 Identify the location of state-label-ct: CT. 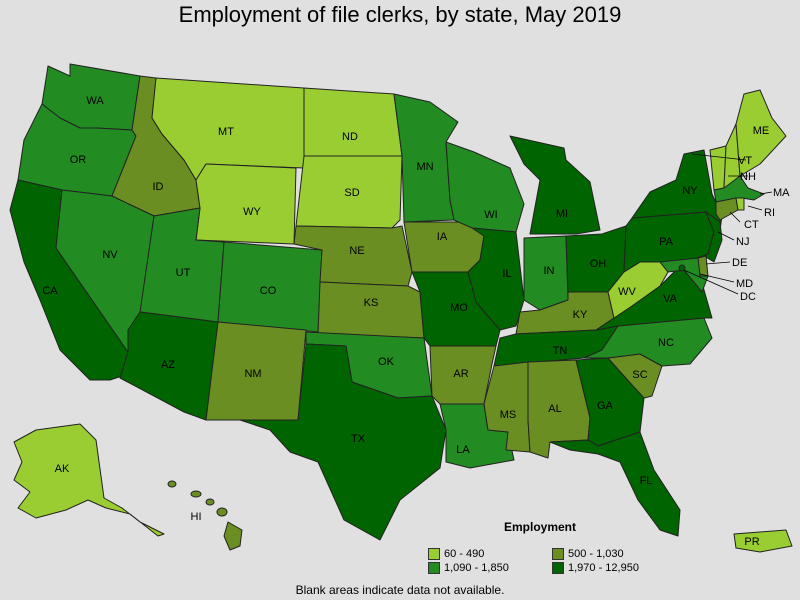
(751, 225).